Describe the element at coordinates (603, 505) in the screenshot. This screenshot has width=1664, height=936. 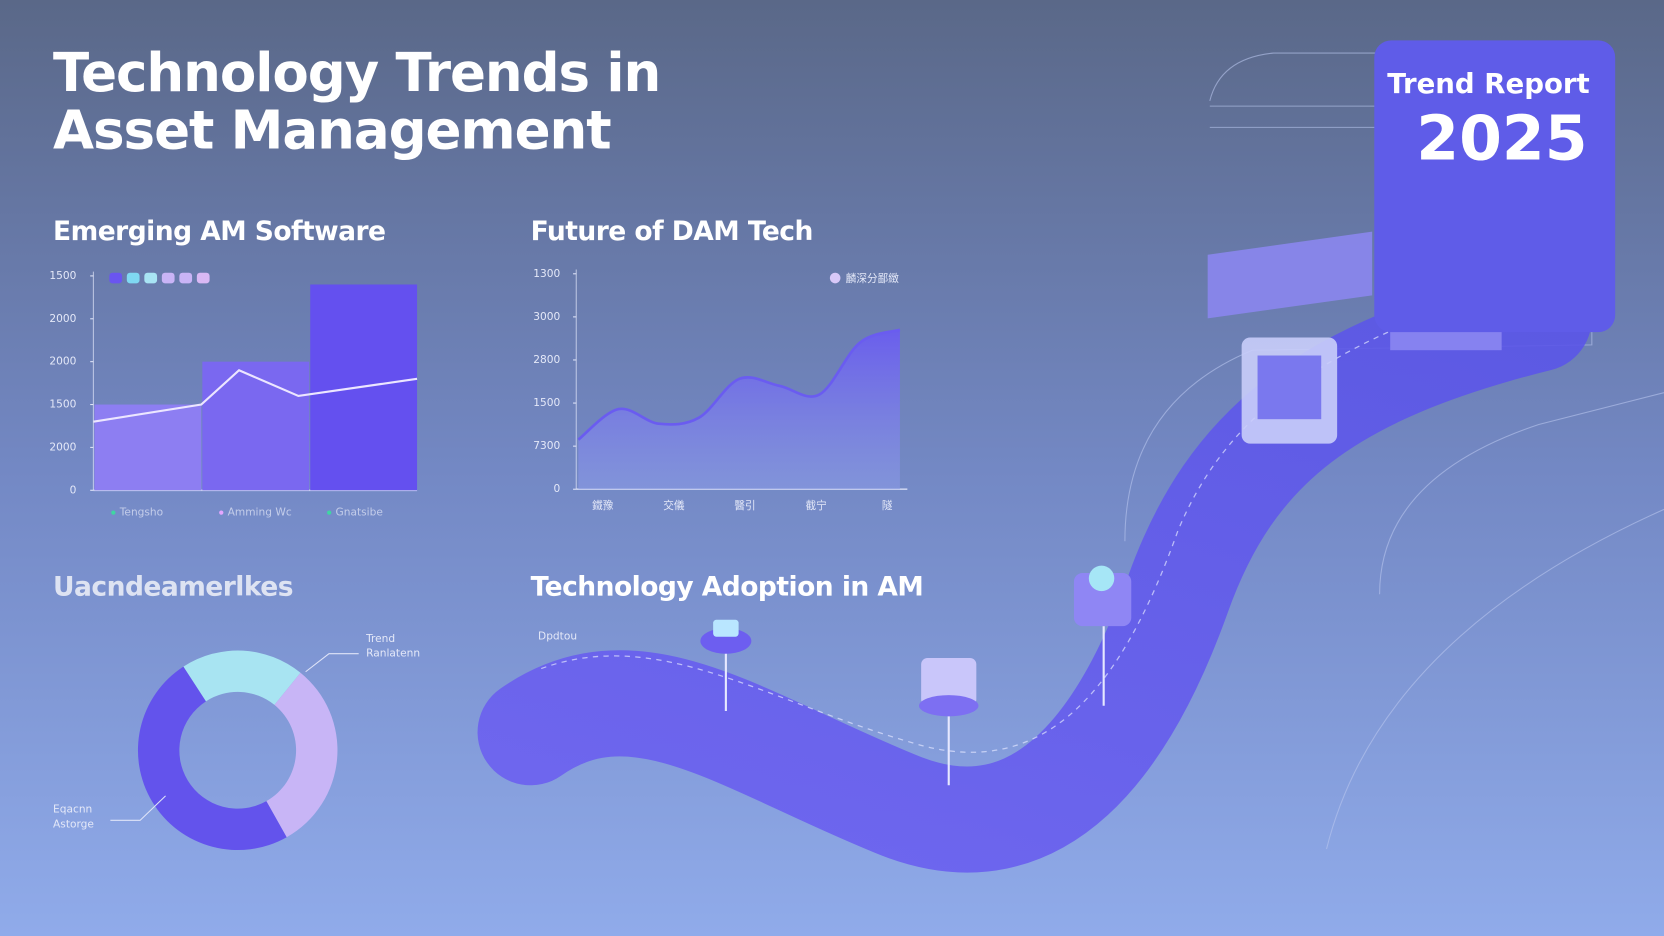
I see `x-tick-label: 鐵豫` at that location.